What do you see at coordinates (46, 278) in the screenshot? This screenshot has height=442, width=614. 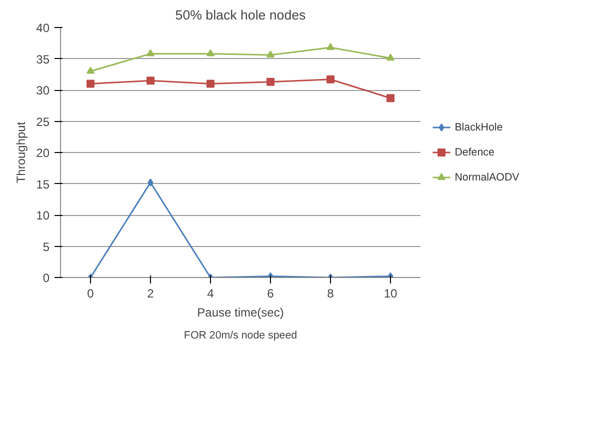 I see `y-tick-label: 0` at bounding box center [46, 278].